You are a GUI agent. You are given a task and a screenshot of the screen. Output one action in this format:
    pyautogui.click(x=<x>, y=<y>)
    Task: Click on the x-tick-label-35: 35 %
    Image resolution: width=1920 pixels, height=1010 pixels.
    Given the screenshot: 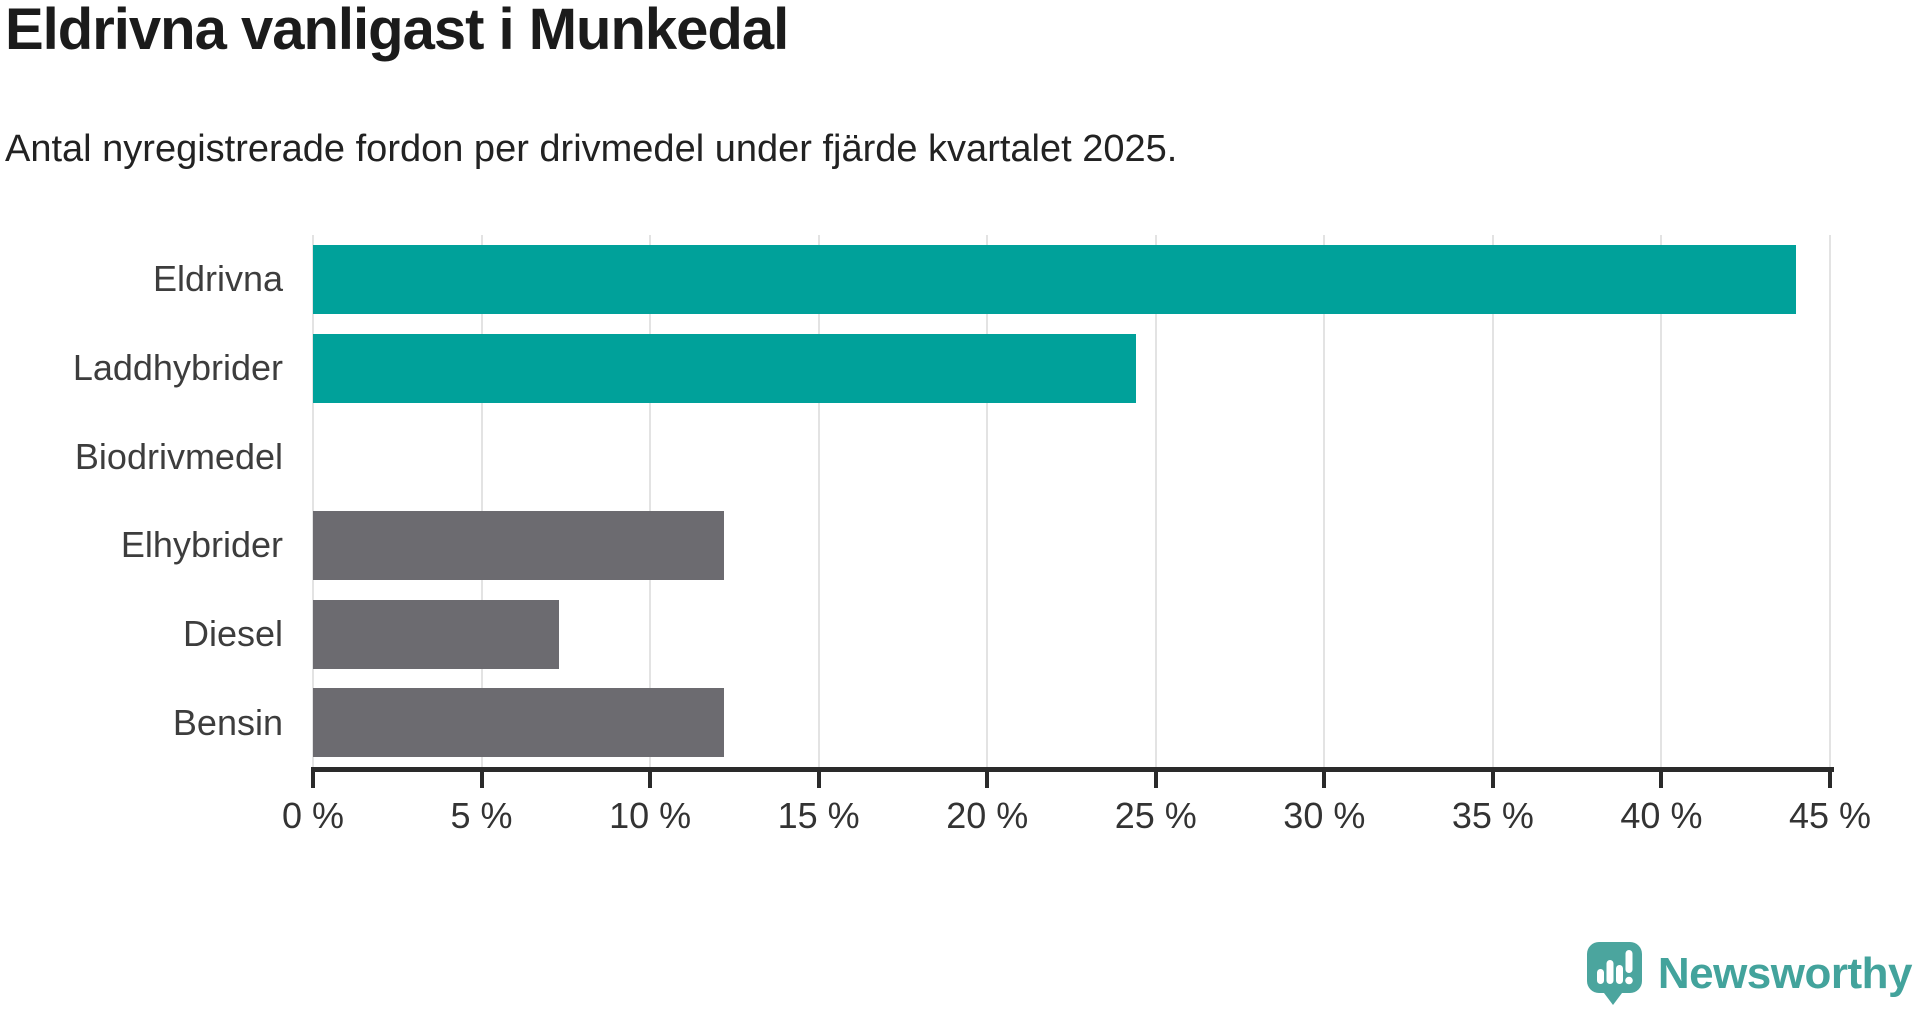 What is the action you would take?
    pyautogui.click(x=1492, y=815)
    